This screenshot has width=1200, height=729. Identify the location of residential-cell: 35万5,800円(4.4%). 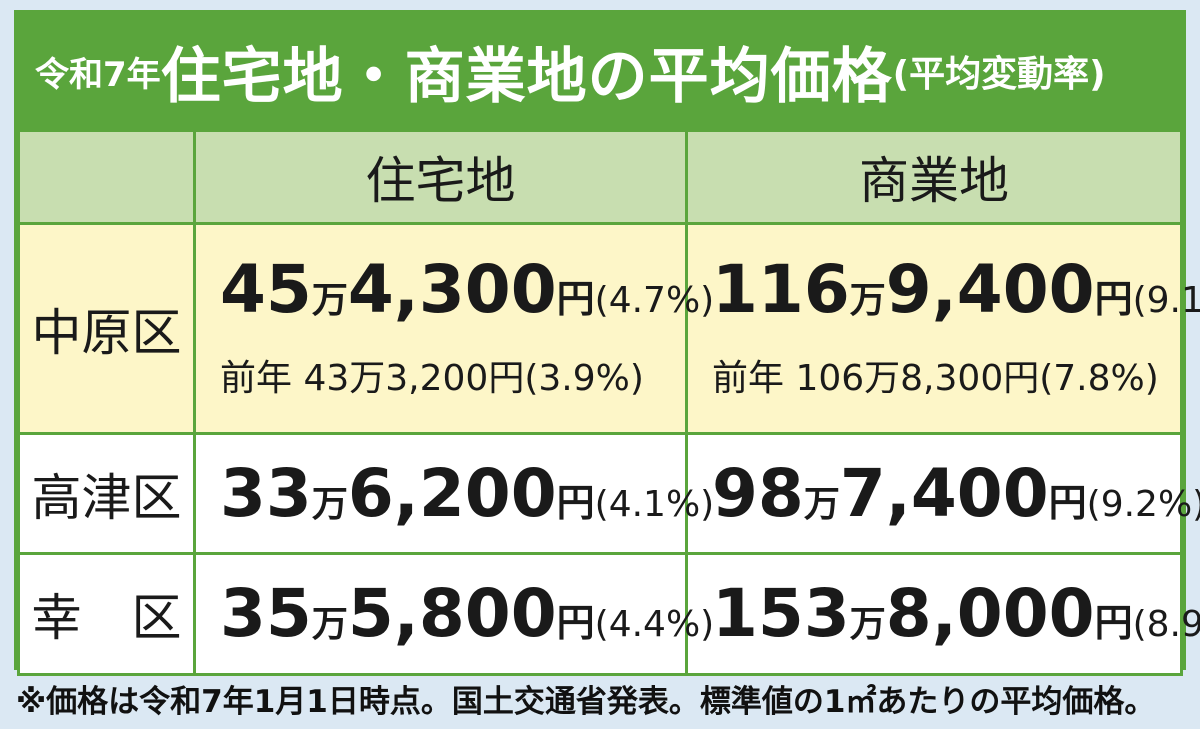
(454, 614).